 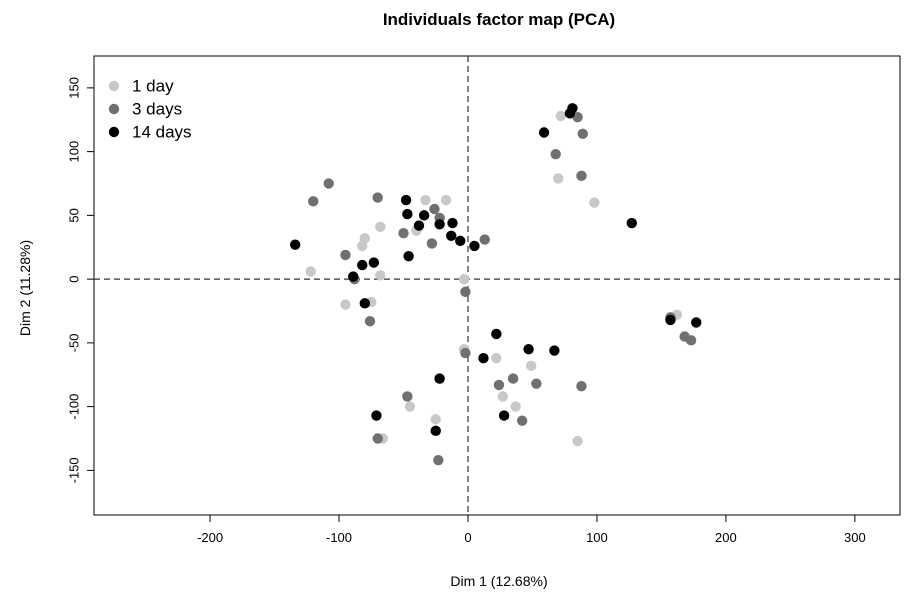 I want to click on y-axis-label: Dim 2 (11.28%), so click(x=25, y=288).